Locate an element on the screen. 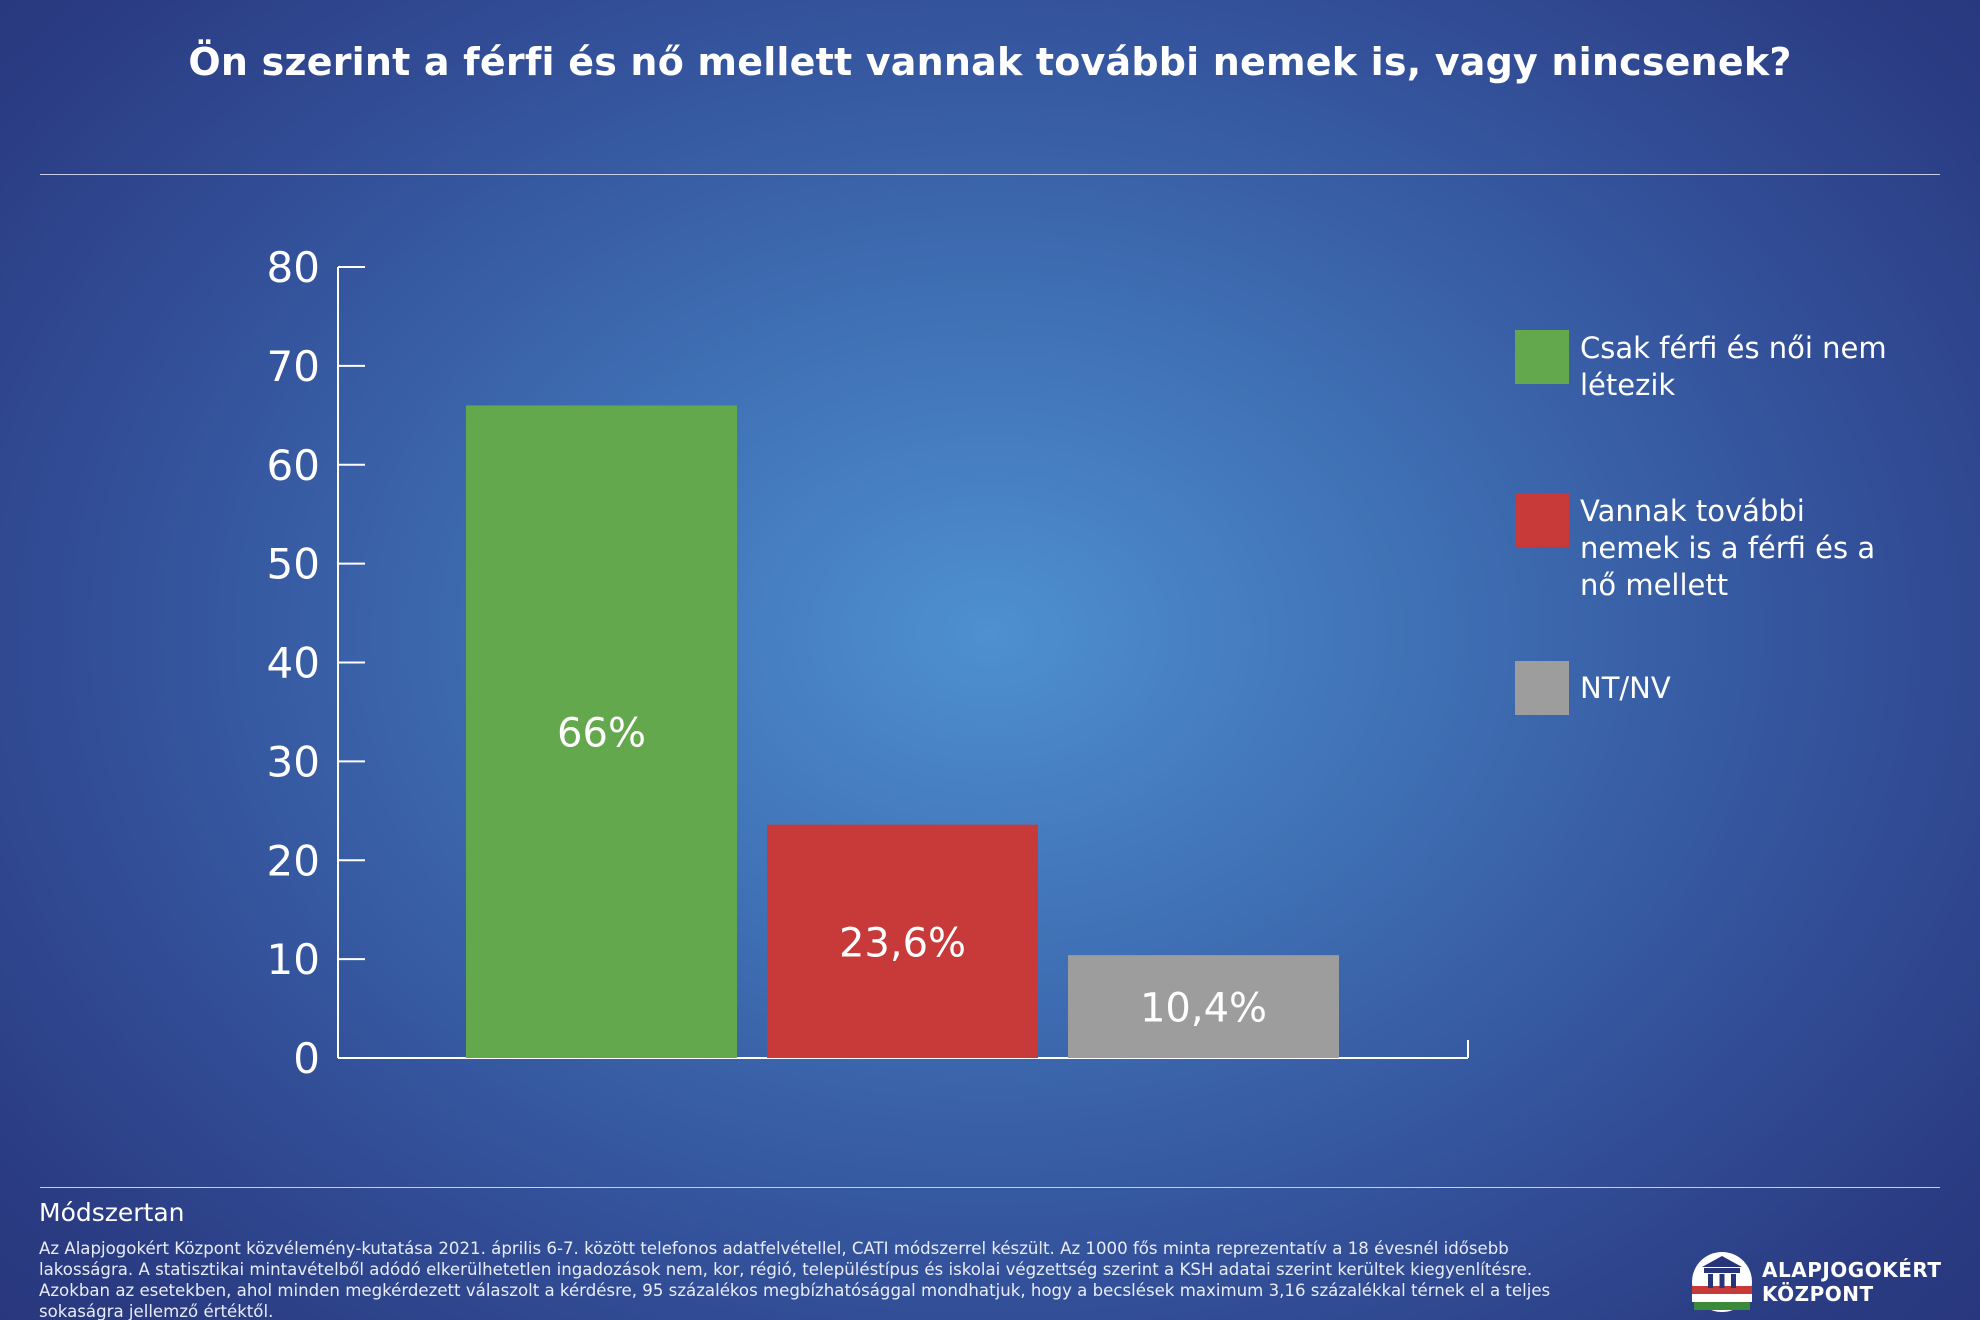  legend-swatch-green is located at coordinates (1542, 357).